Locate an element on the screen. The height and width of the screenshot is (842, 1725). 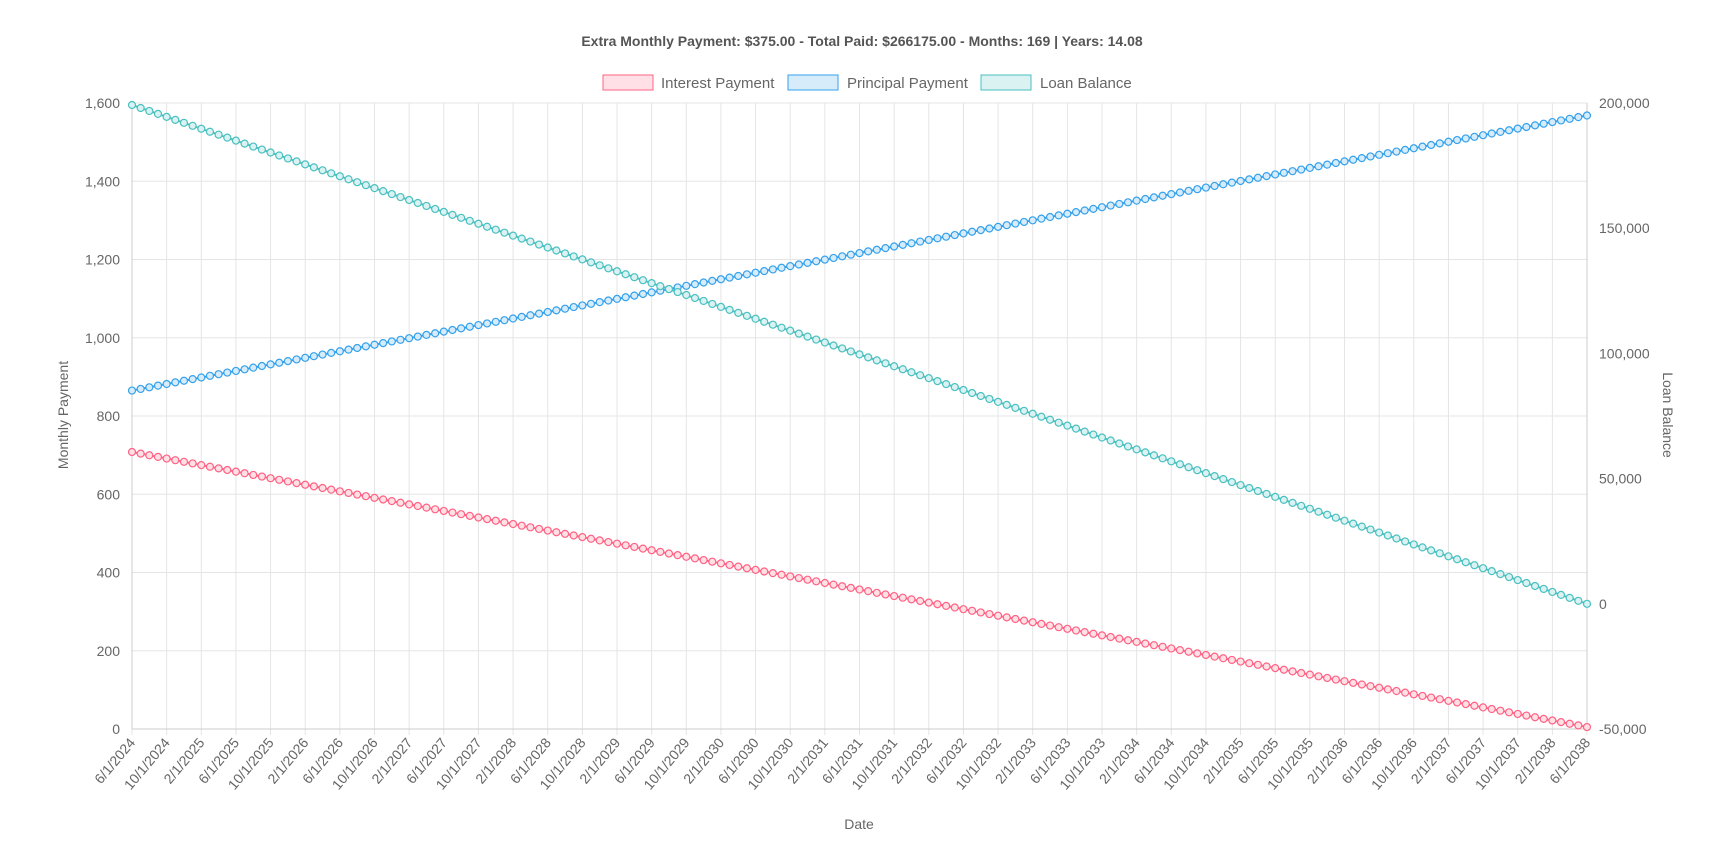
legend-label-interest: Interest Payment is located at coordinates (718, 83).